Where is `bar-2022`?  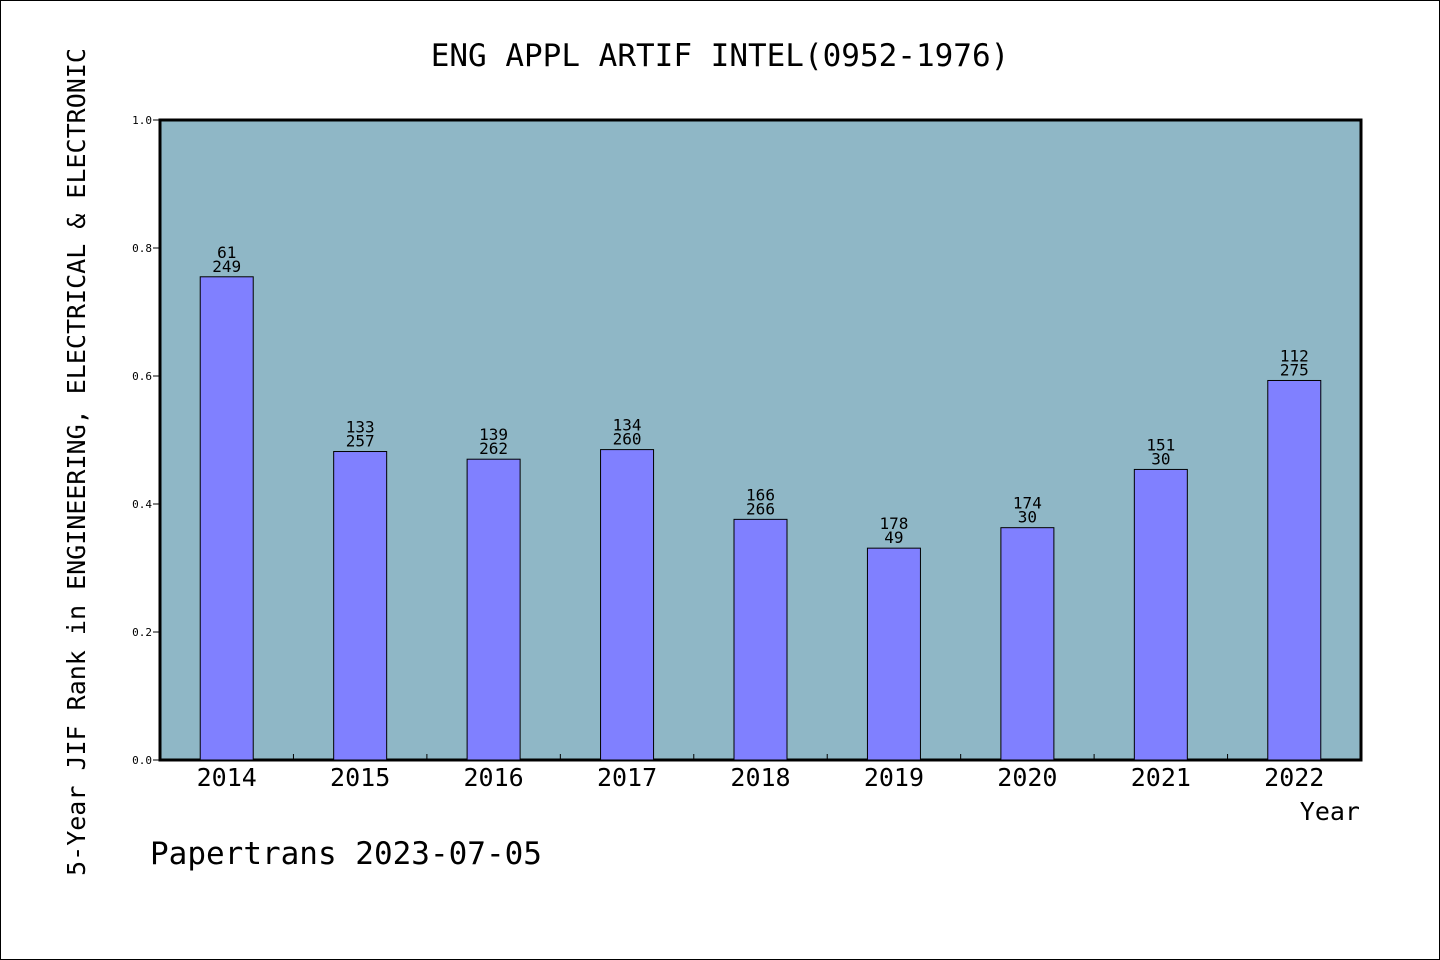
bar-2022 is located at coordinates (1294, 570).